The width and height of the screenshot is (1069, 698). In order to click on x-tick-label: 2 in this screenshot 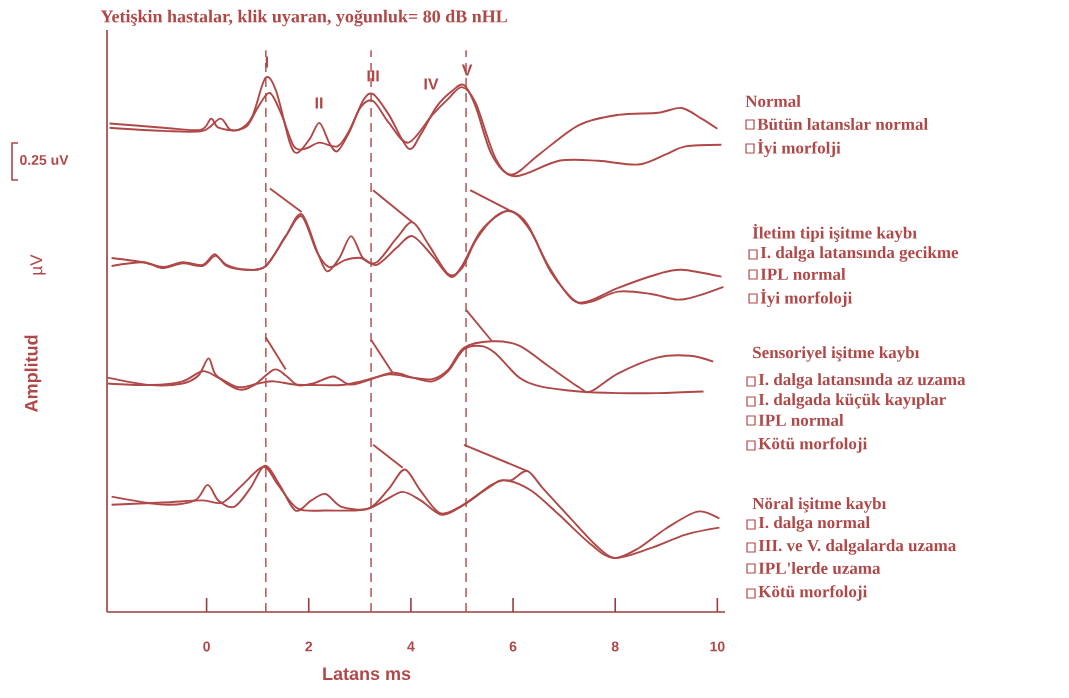, I will do `click(309, 646)`.